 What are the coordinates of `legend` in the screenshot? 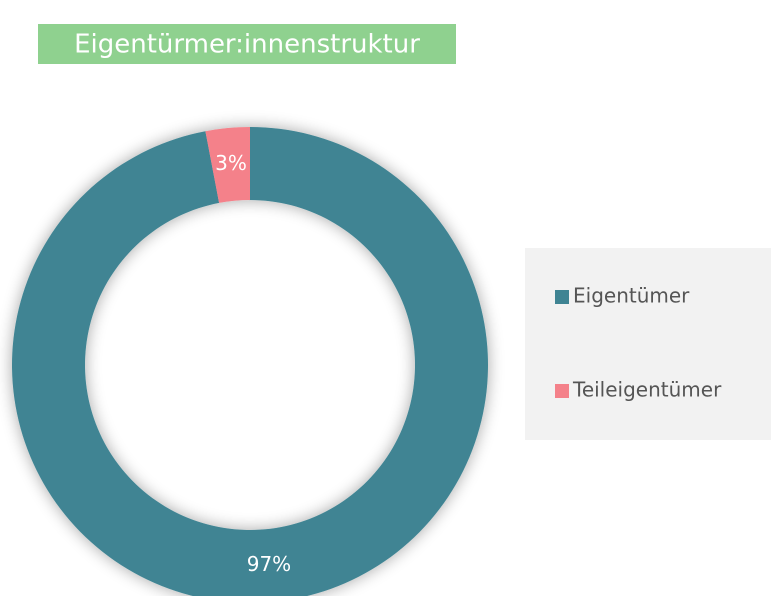 It's located at (648, 344).